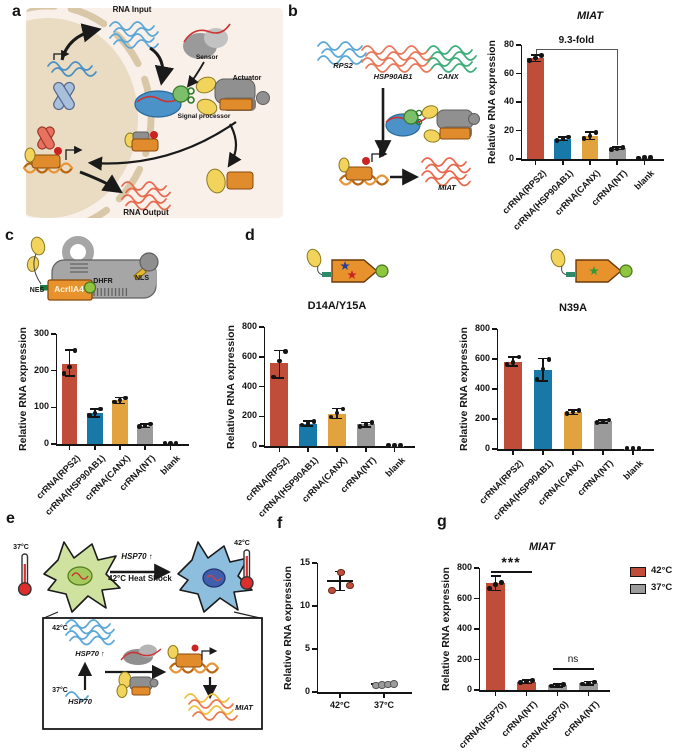  What do you see at coordinates (204, 116) in the screenshot?
I see `signal-processor-label: Signal processor` at bounding box center [204, 116].